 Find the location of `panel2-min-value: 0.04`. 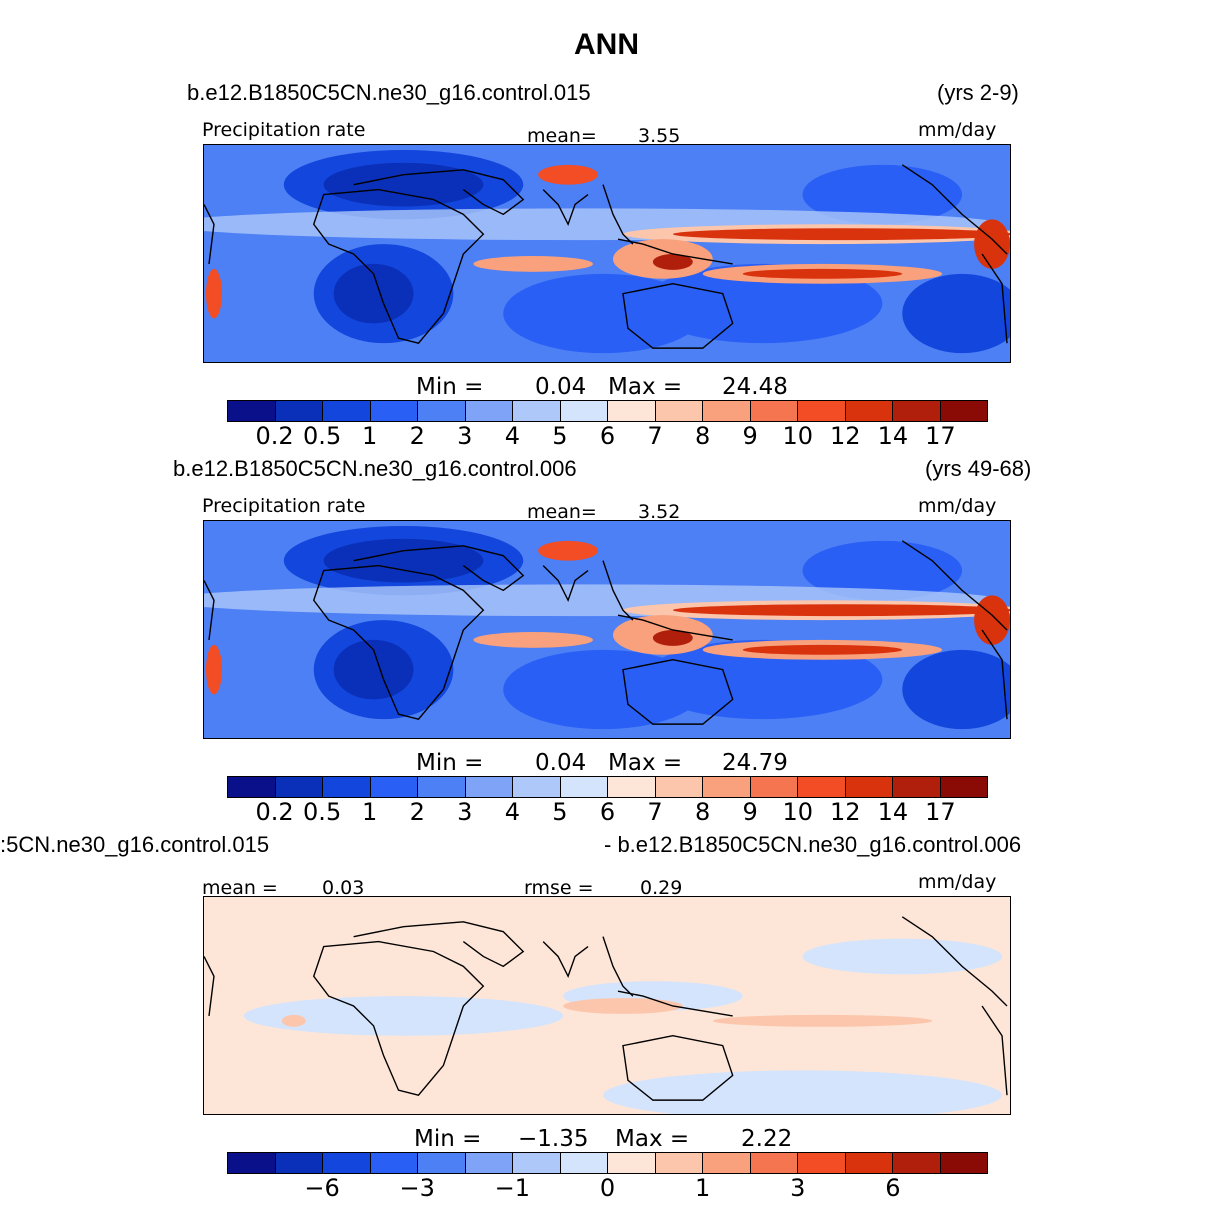

panel2-min-value: 0.04 is located at coordinates (561, 763).